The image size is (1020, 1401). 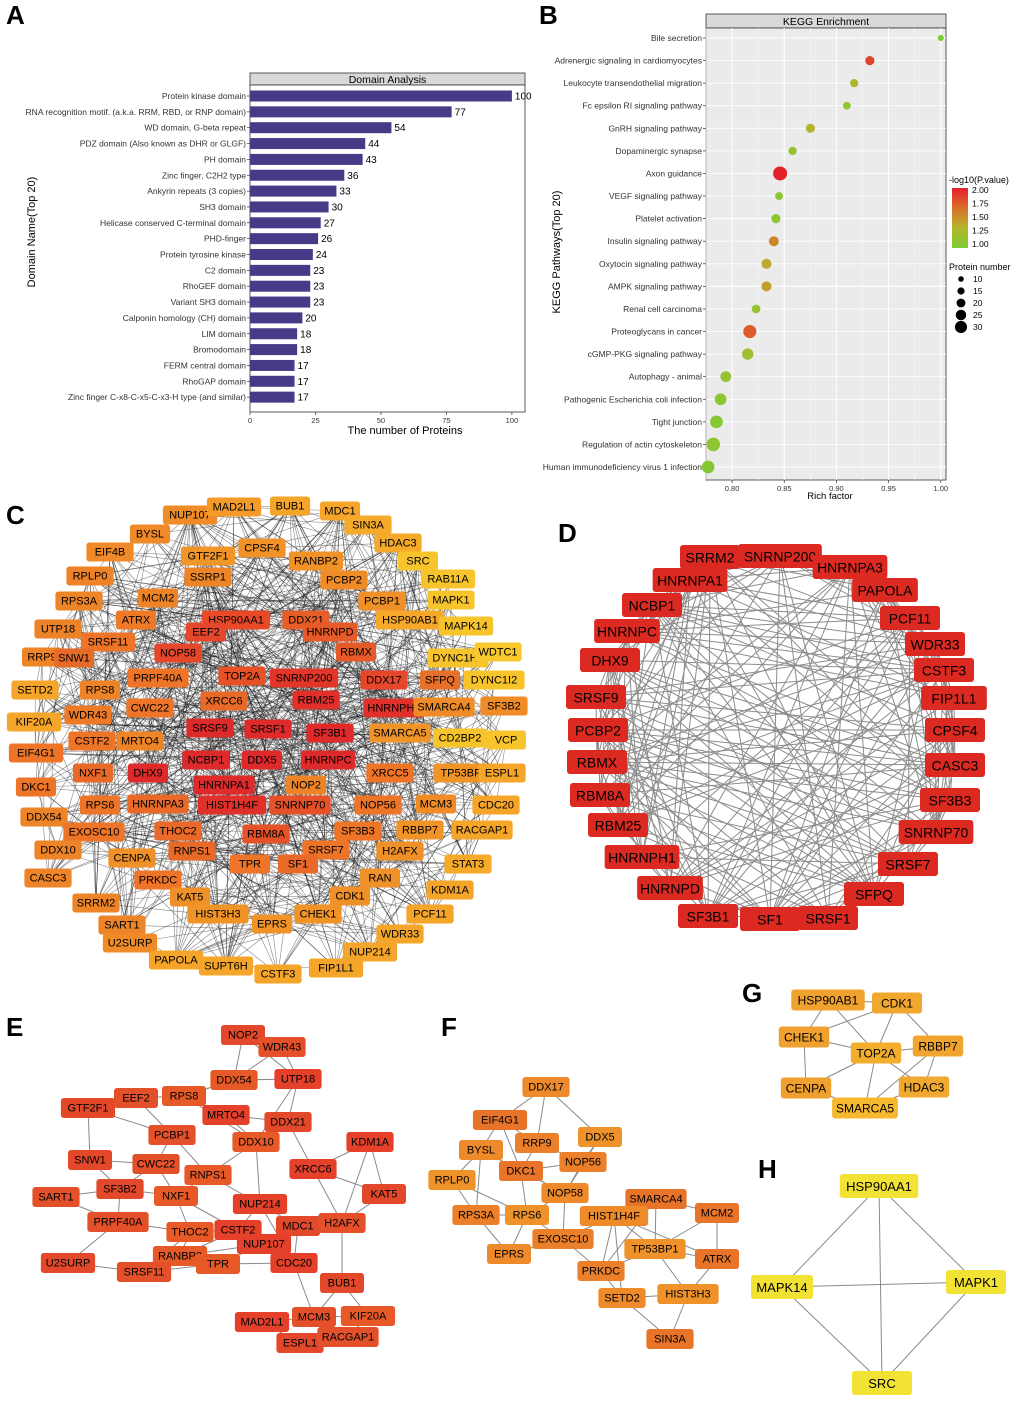 I want to click on network-node: RANBP2, so click(x=180, y=1256).